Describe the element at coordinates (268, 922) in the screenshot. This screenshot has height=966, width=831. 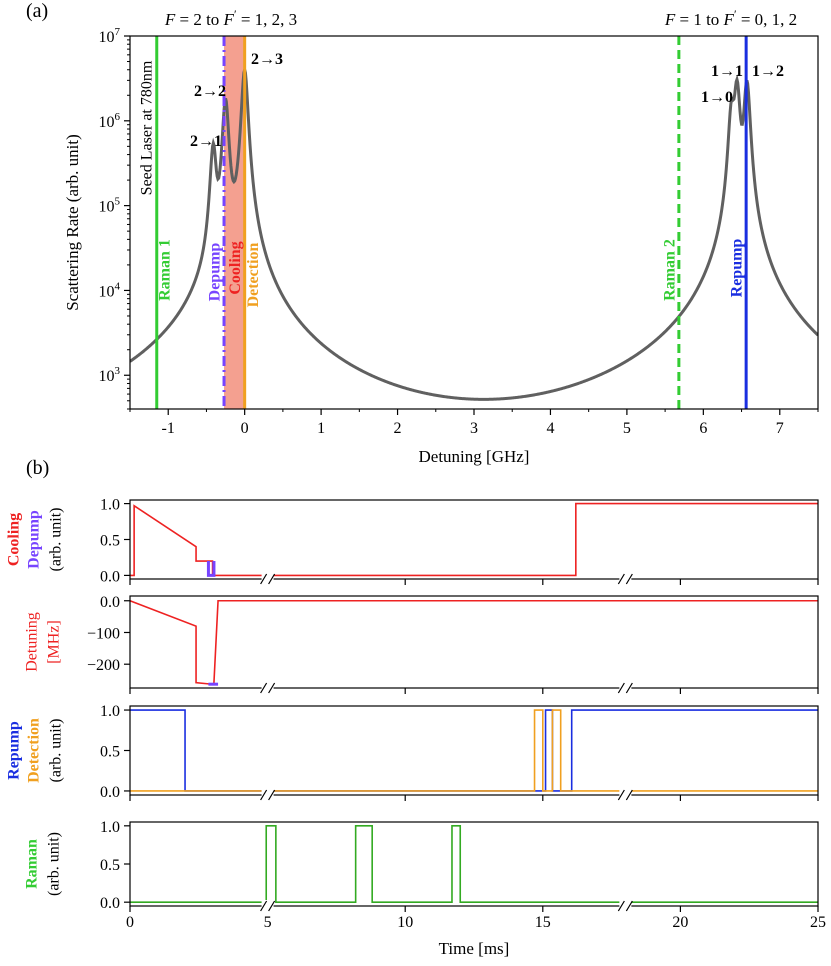
I see `panel-b-xtick-label: 5` at that location.